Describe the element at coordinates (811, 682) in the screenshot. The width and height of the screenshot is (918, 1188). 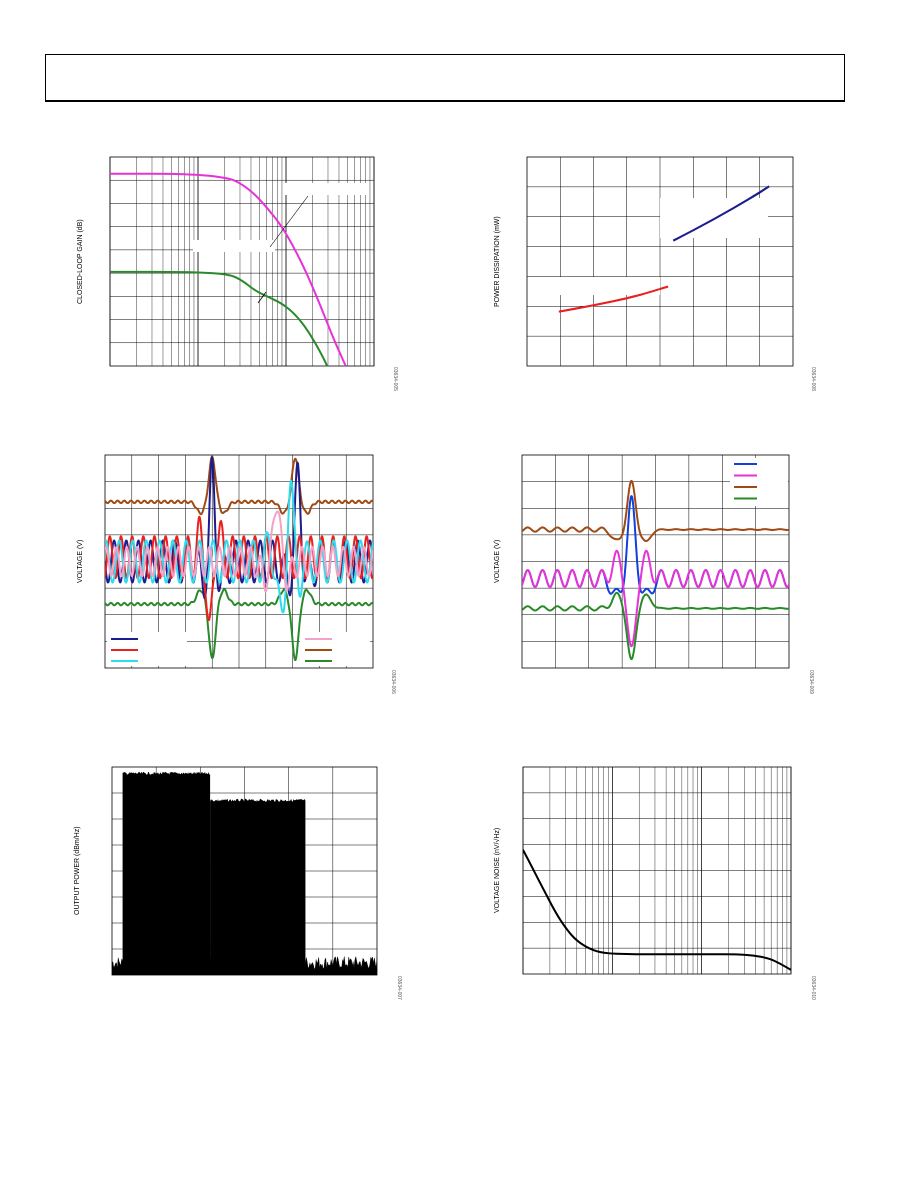
I see `c4-figure-id: 03634-009` at that location.